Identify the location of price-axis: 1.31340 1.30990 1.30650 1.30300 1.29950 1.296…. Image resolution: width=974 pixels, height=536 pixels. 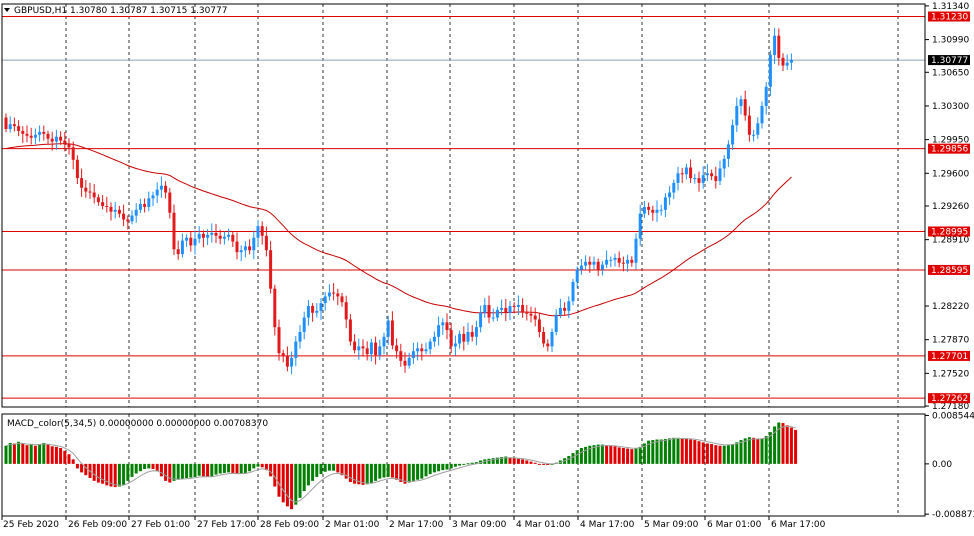
(947, 207).